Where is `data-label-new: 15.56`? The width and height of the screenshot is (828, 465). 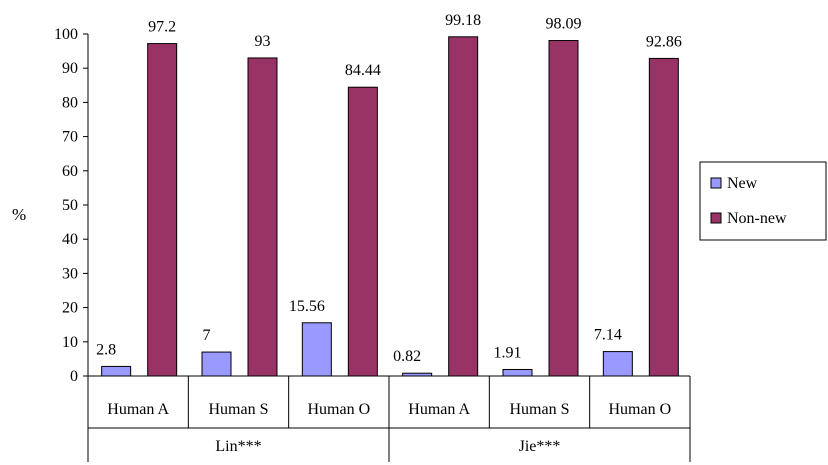 data-label-new: 15.56 is located at coordinates (307, 306).